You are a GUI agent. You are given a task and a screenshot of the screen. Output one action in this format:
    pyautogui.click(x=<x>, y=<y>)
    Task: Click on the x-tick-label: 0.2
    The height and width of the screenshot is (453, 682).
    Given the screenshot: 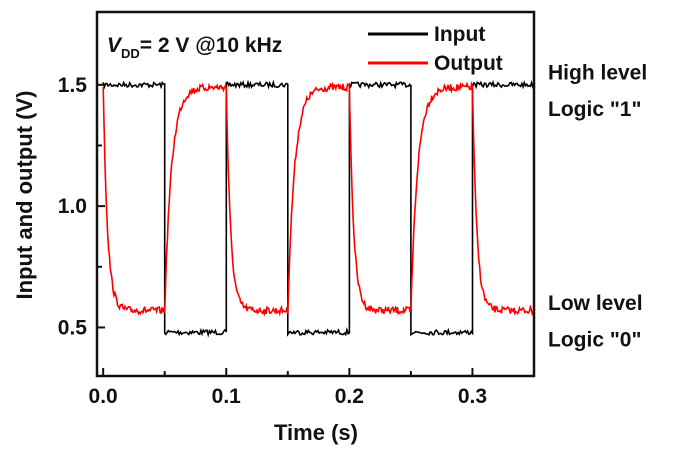 What is the action you would take?
    pyautogui.click(x=349, y=396)
    